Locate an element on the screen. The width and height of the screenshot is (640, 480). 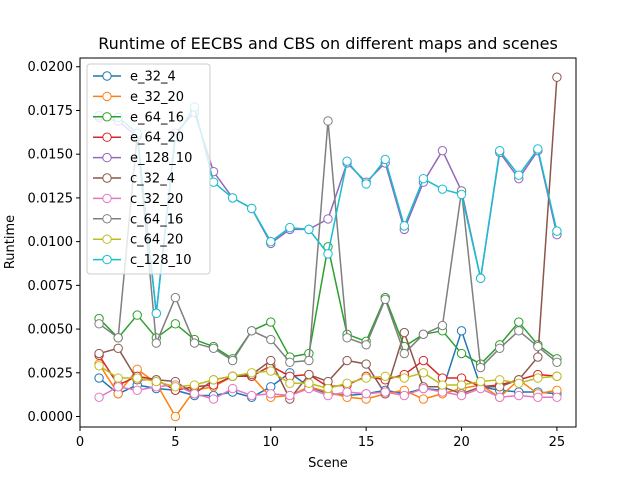
legend-item: c_32_4 is located at coordinates (134, 179).